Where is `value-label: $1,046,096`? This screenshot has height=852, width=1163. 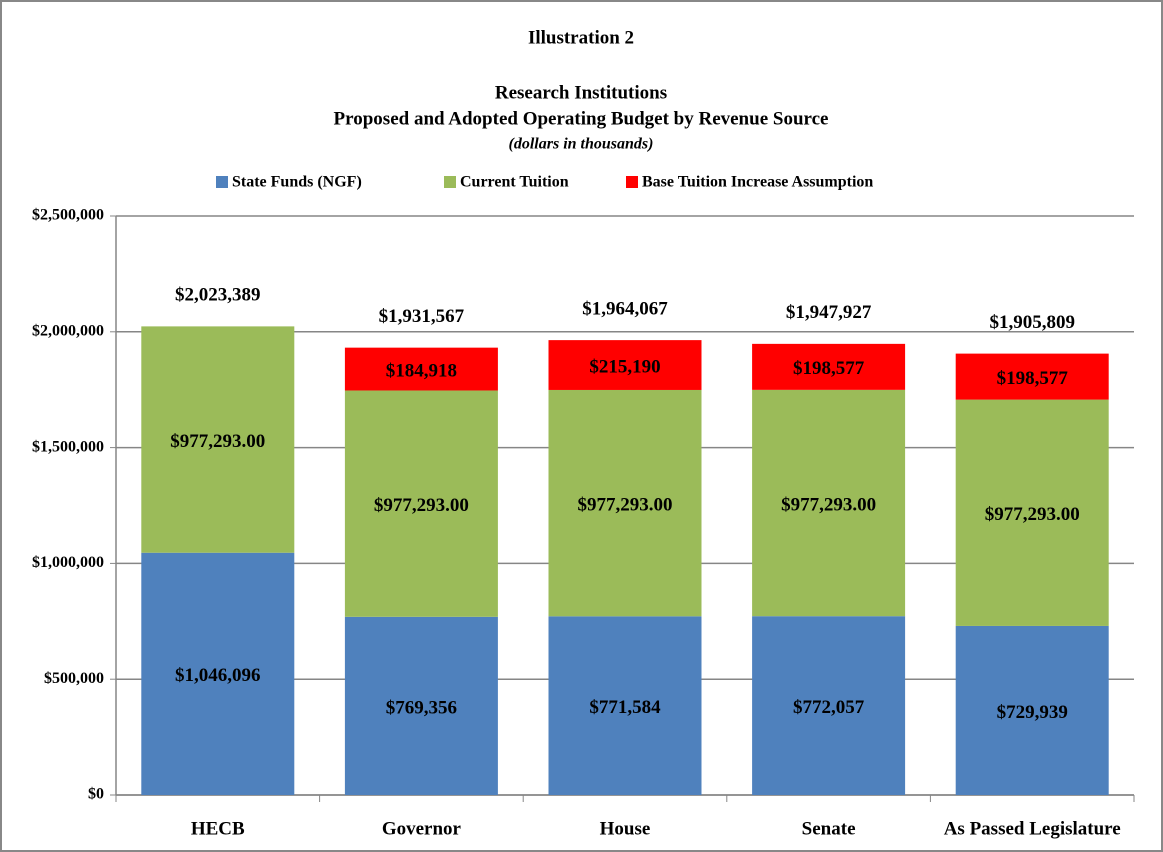 value-label: $1,046,096 is located at coordinates (218, 675).